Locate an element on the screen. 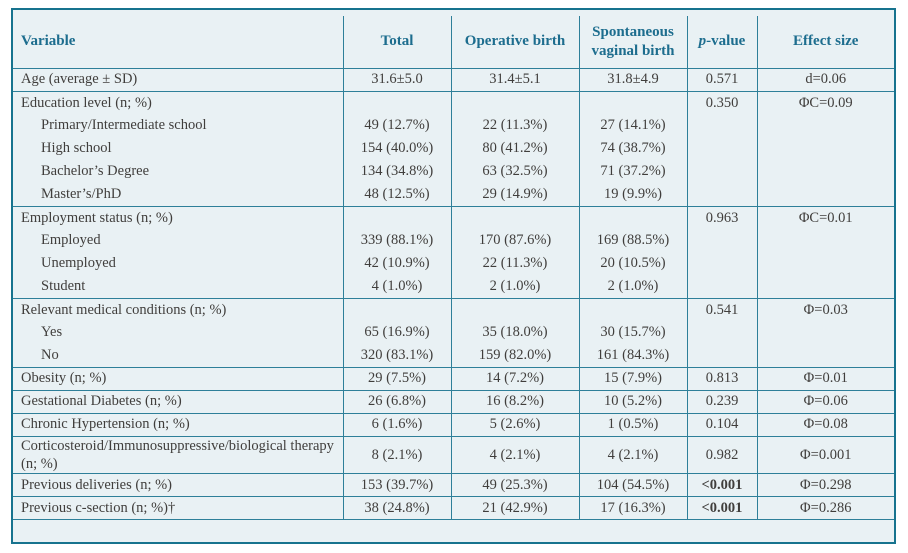  cell-total: 48 (12.5%) is located at coordinates (396, 194).